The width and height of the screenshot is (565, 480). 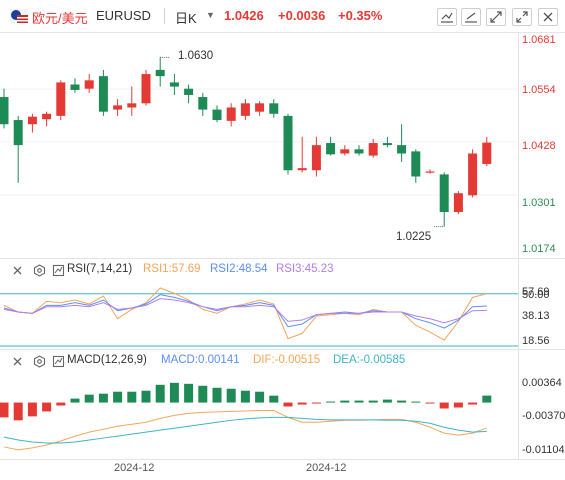 I want to click on price-change: +0.0036, so click(x=302, y=15).